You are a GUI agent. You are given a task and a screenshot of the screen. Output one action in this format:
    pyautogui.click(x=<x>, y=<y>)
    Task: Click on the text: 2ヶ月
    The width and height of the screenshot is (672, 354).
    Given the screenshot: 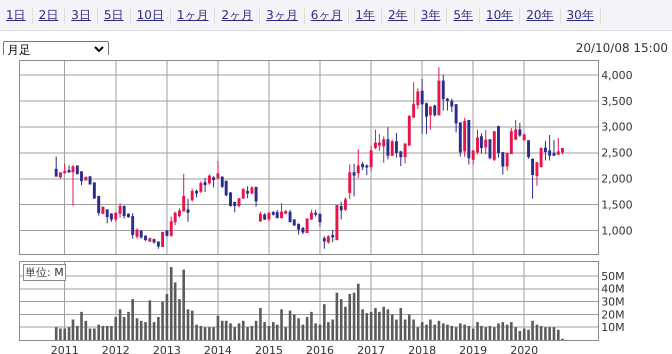 What is the action you would take?
    pyautogui.click(x=237, y=15)
    